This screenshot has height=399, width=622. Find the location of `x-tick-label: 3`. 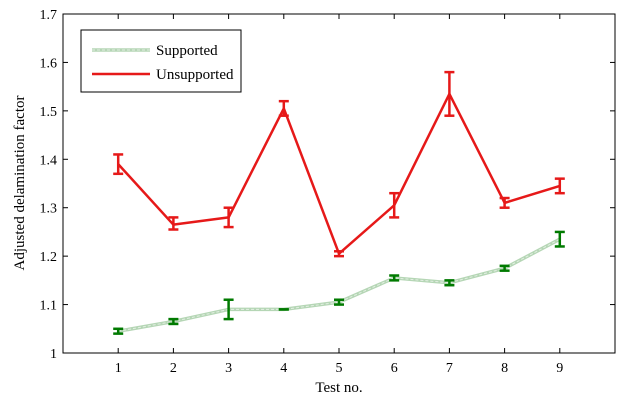

x-tick-label: 3 is located at coordinates (228, 368).